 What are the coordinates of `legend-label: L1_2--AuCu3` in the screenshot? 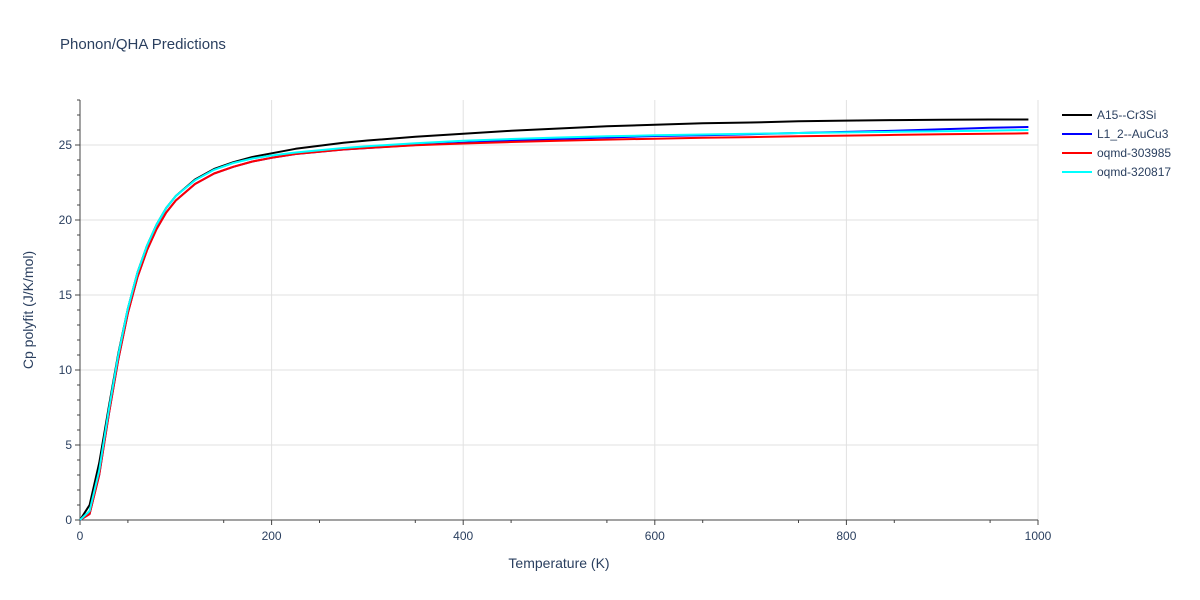 It's located at (1133, 134).